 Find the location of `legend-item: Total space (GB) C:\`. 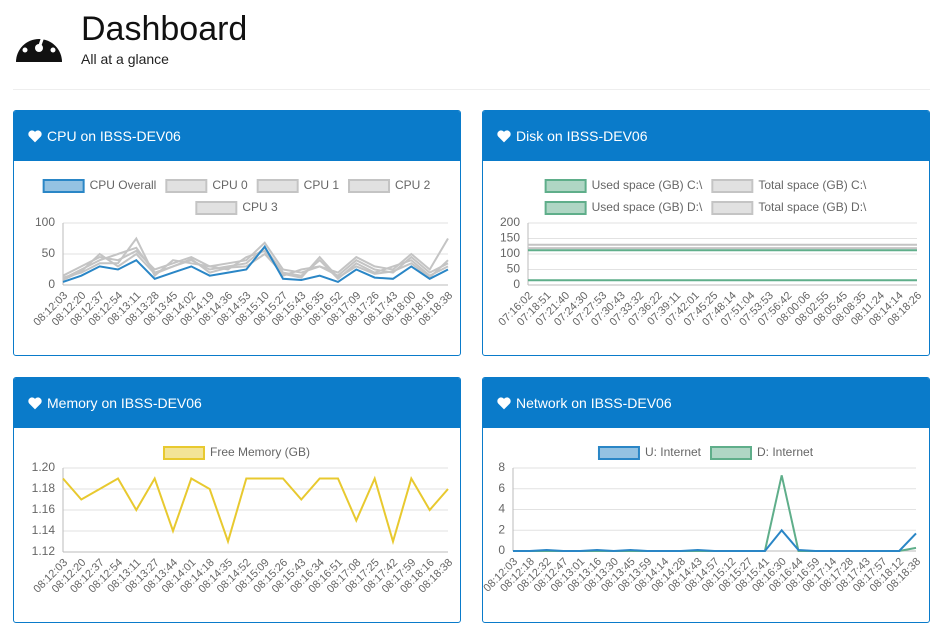

legend-item: Total space (GB) C:\ is located at coordinates (789, 185).